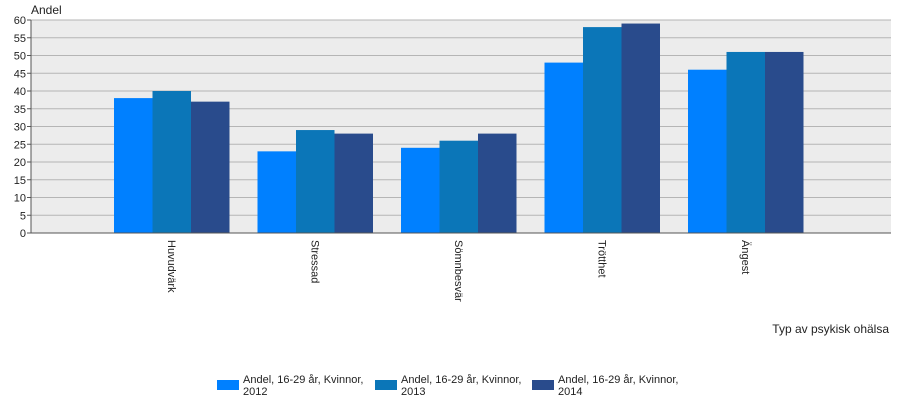 This screenshot has height=416, width=900. Describe the element at coordinates (20, 163) in the screenshot. I see `y-tick-label: 20` at that location.